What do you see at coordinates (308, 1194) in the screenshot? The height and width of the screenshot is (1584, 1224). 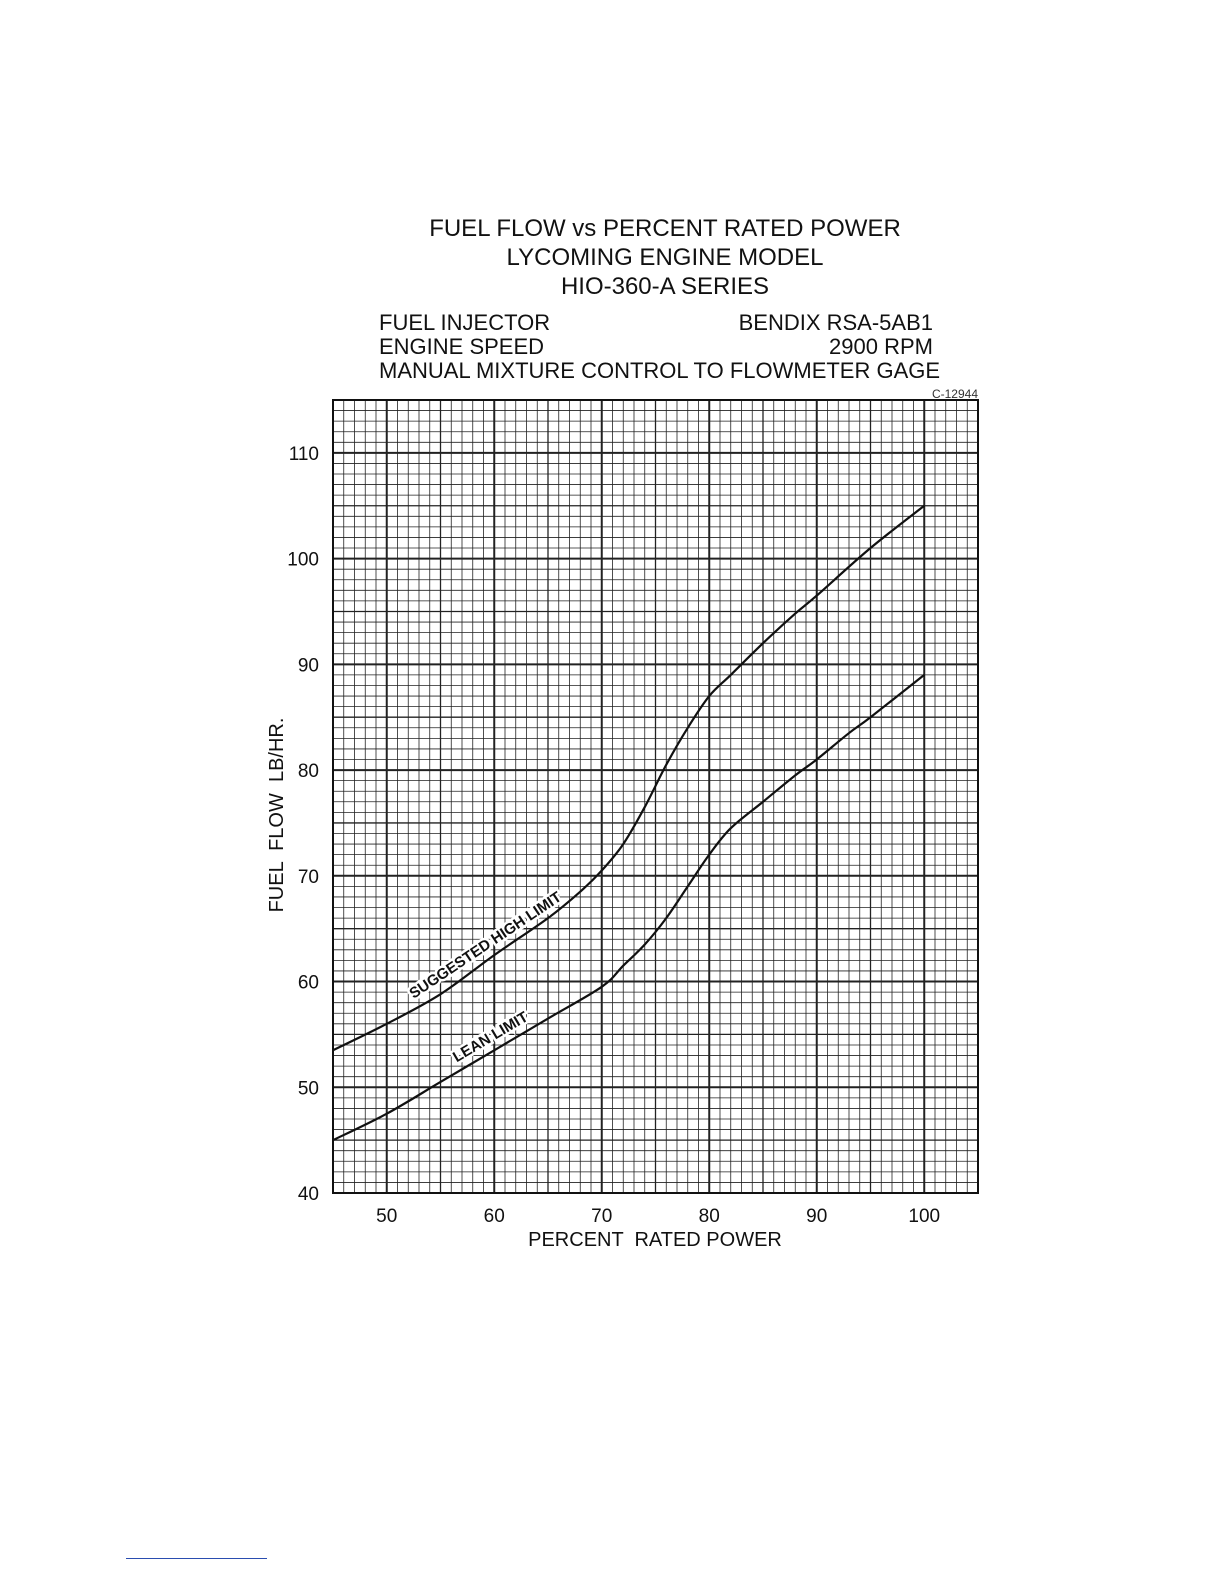 I see `y-tick-label: 40` at bounding box center [308, 1194].